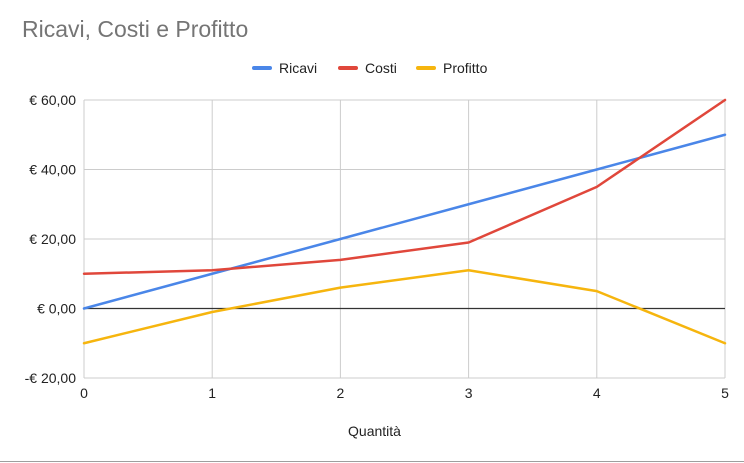  What do you see at coordinates (135, 29) in the screenshot?
I see `chart-title: Ricavi, Costi e Profitto` at bounding box center [135, 29].